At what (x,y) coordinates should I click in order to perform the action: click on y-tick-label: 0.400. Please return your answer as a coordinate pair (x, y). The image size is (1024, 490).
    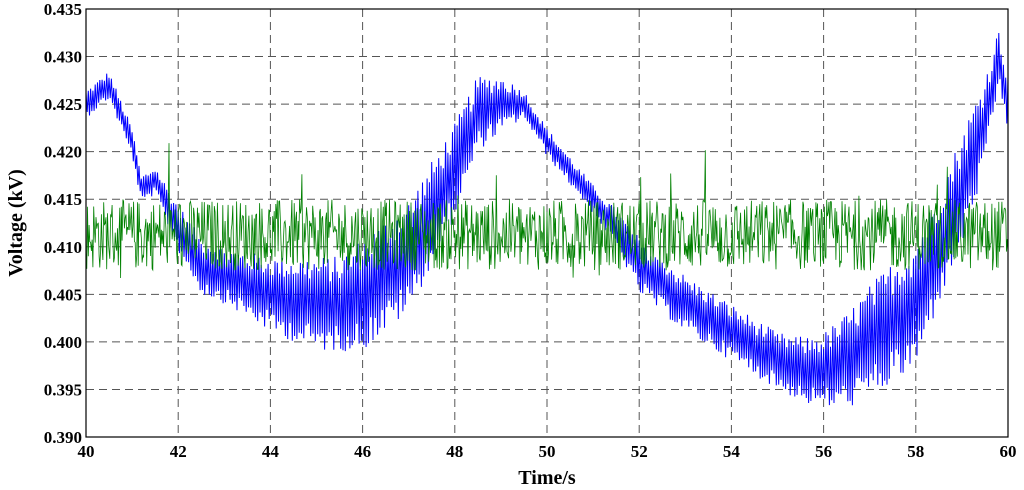
    Looking at the image, I should click on (63, 342).